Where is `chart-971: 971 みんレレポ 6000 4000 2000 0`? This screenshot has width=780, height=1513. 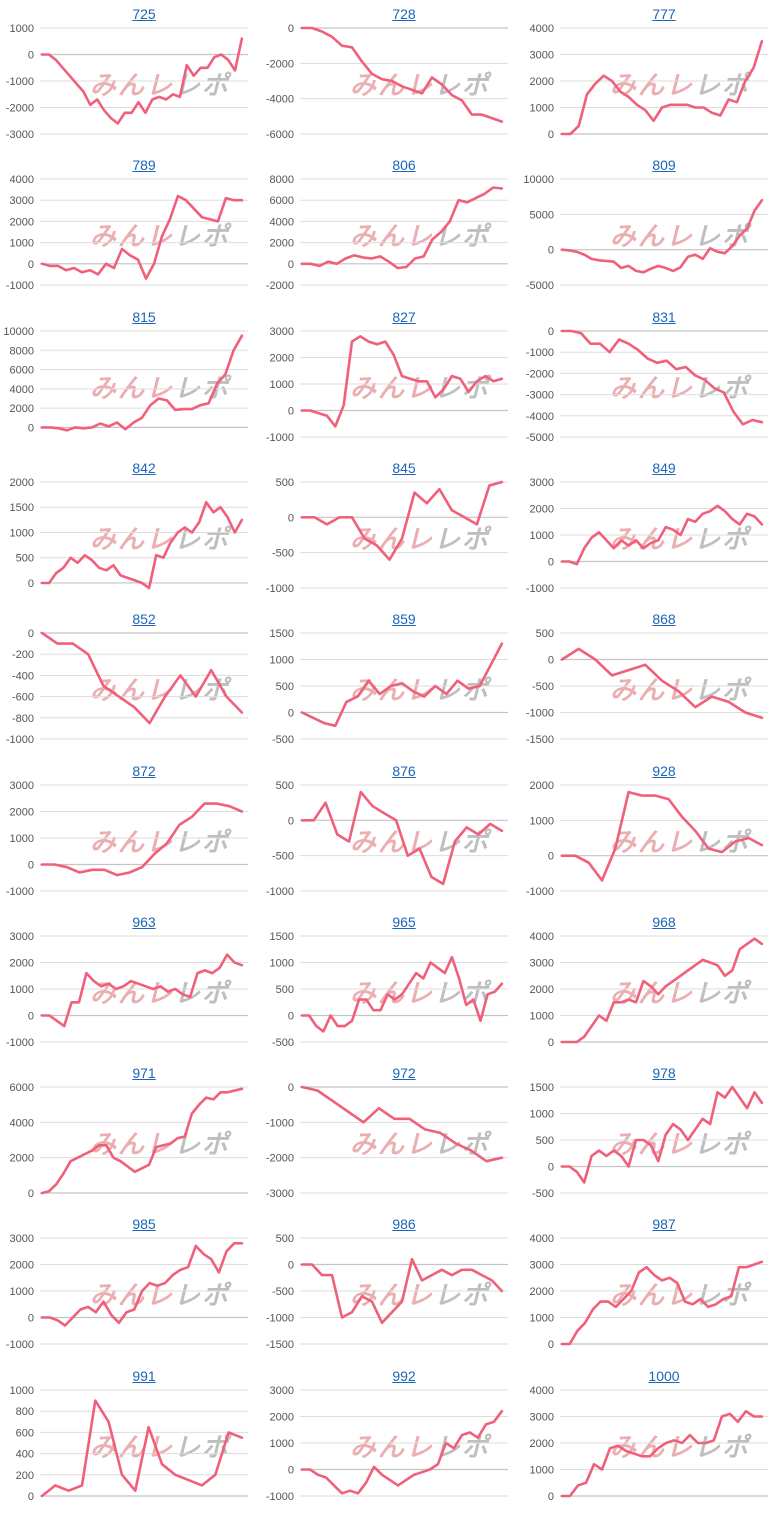
chart-971: 971 みんレレポ 6000 4000 2000 0 is located at coordinates (130, 1134).